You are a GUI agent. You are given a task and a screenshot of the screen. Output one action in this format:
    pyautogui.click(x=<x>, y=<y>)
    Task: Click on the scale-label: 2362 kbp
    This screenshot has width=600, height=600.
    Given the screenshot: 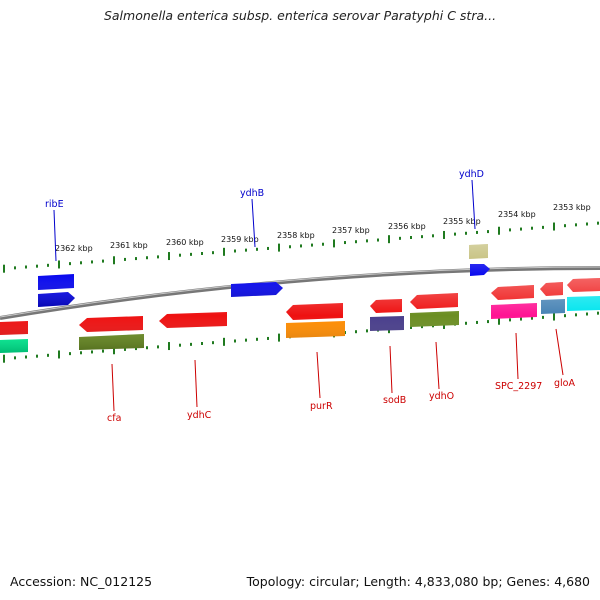 What is the action you would take?
    pyautogui.click(x=74, y=248)
    